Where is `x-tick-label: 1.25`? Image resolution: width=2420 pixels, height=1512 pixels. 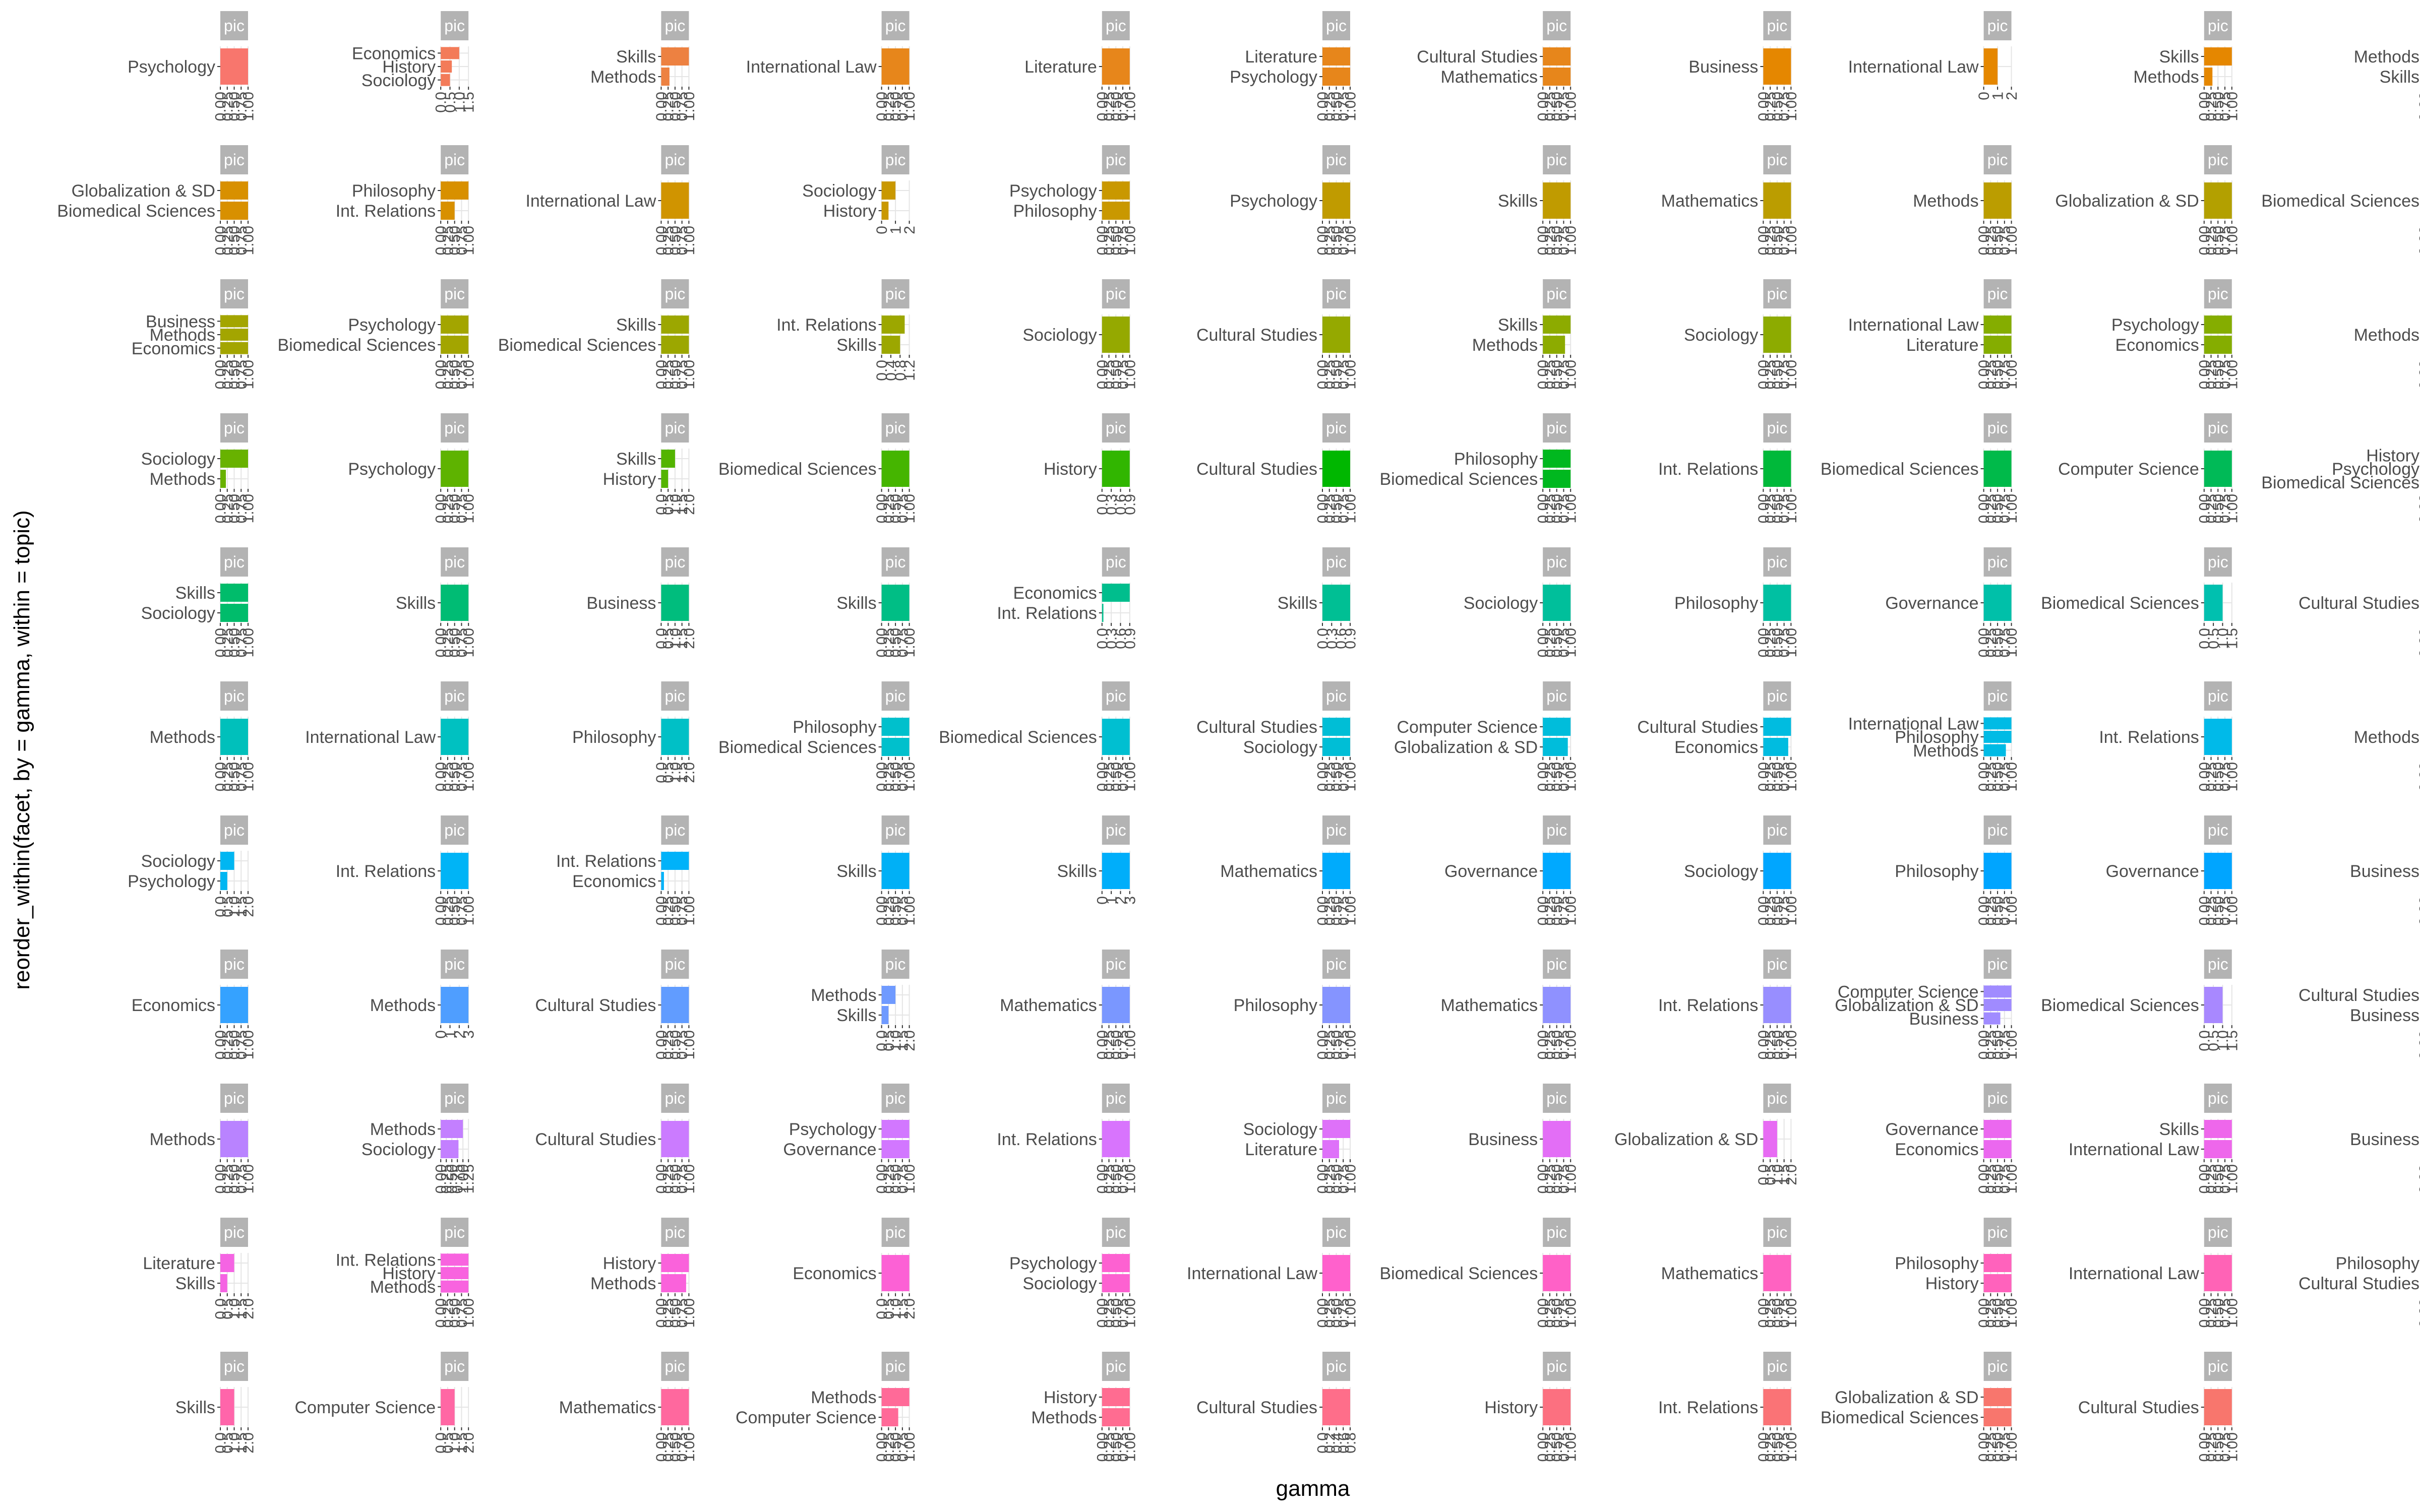
x-tick-label: 1.25 is located at coordinates (469, 1179).